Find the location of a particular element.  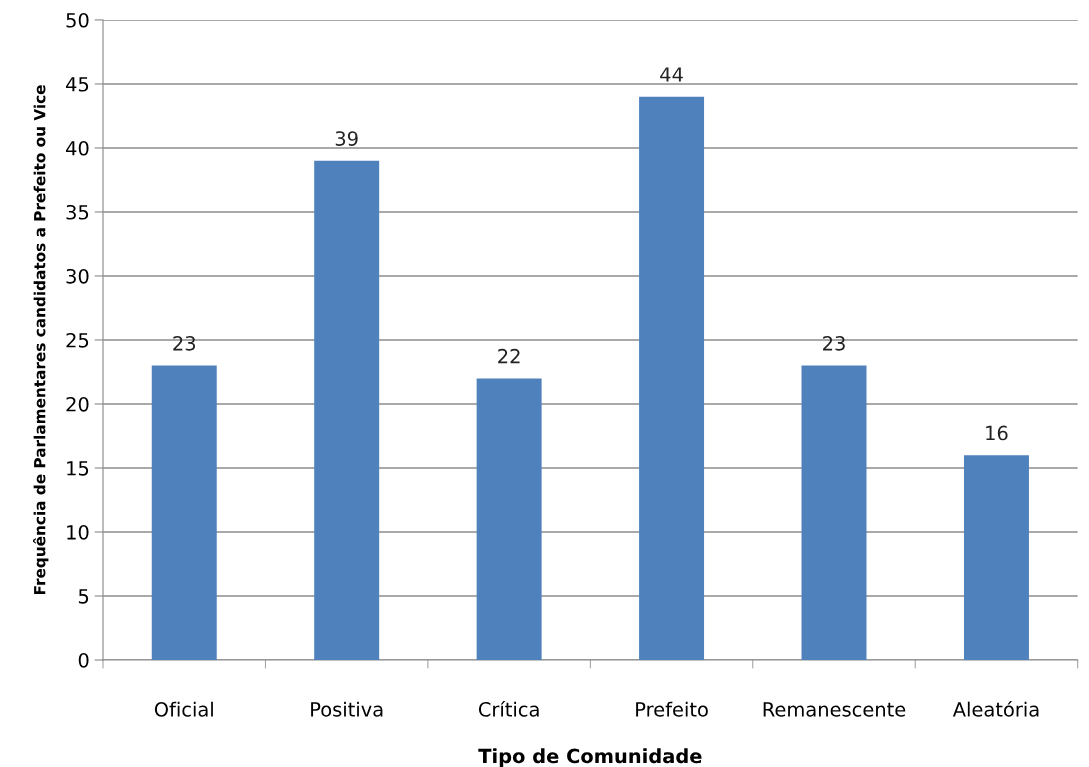

y-tick-label: 0 is located at coordinates (83, 660).